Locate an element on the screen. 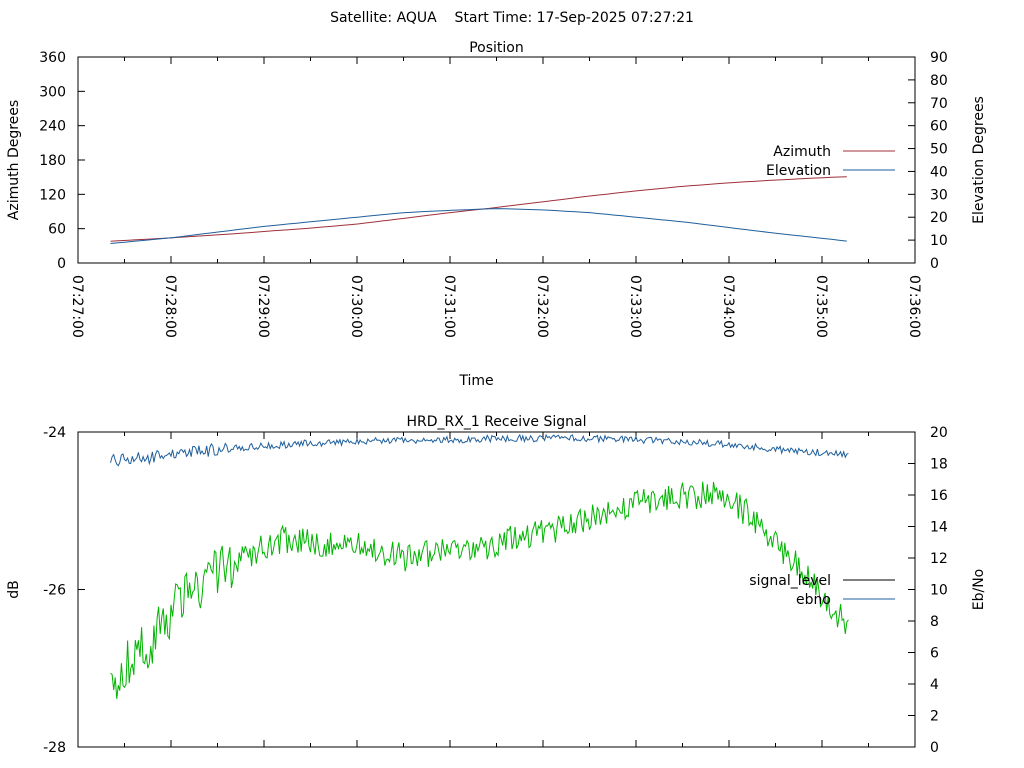  y-tick-label: 180 is located at coordinates (52, 161).